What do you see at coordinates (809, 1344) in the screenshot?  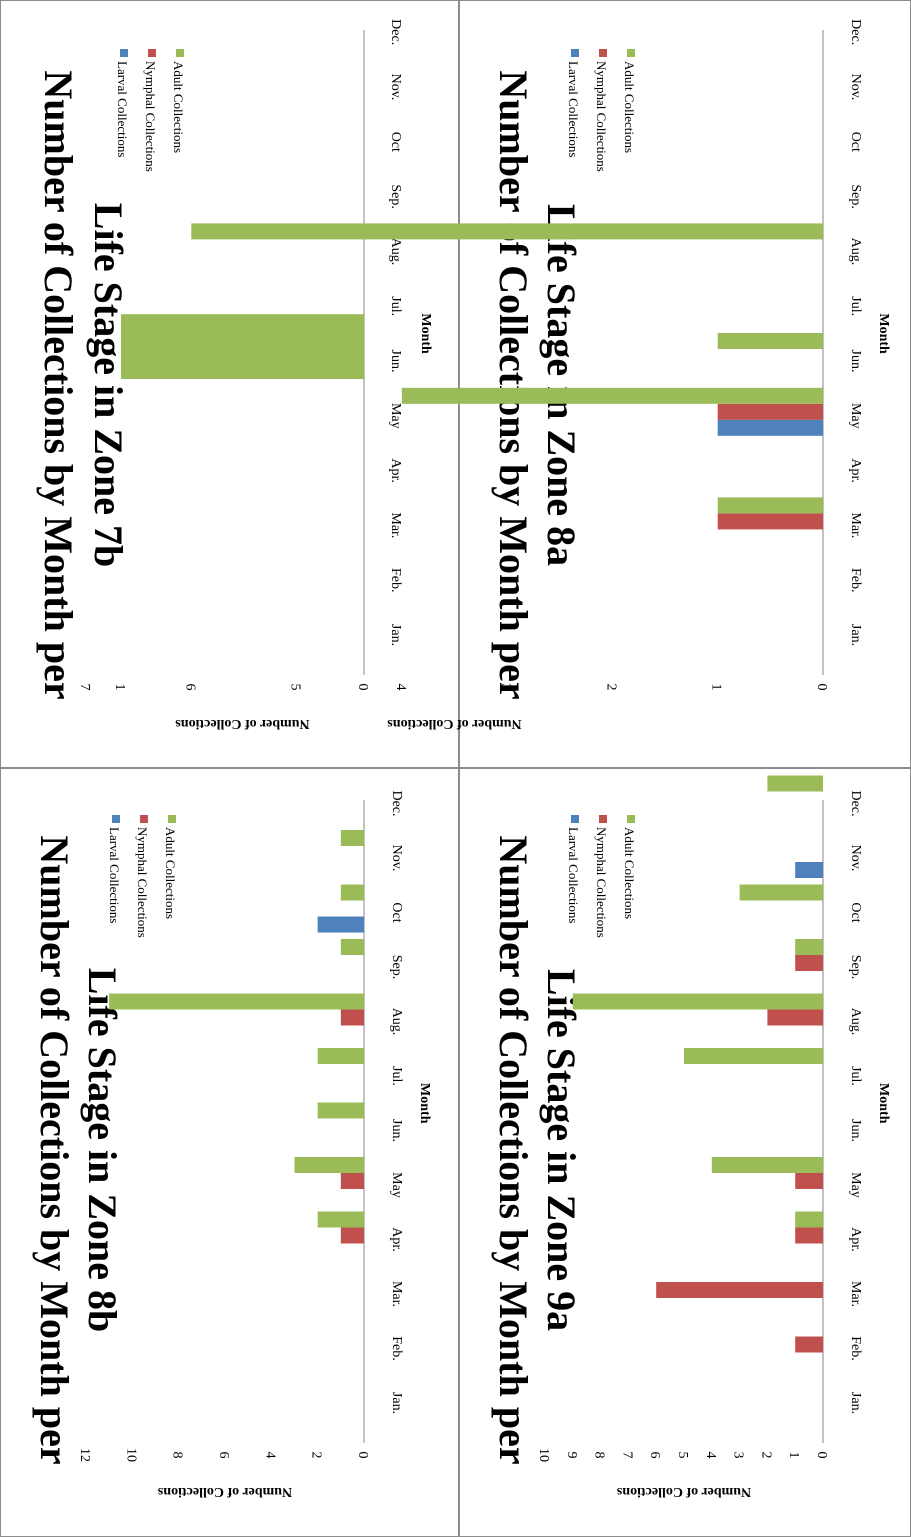 I see `bar-nymphal-feb` at bounding box center [809, 1344].